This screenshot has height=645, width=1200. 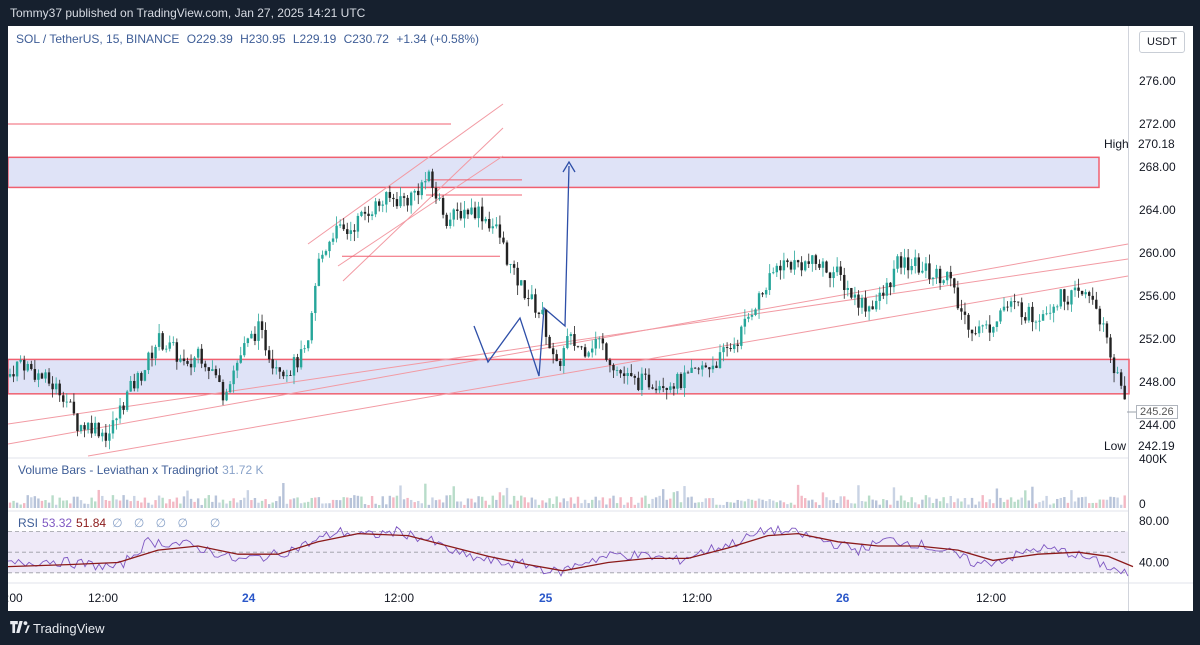 What do you see at coordinates (843, 598) in the screenshot?
I see `time-tick-label: 26` at bounding box center [843, 598].